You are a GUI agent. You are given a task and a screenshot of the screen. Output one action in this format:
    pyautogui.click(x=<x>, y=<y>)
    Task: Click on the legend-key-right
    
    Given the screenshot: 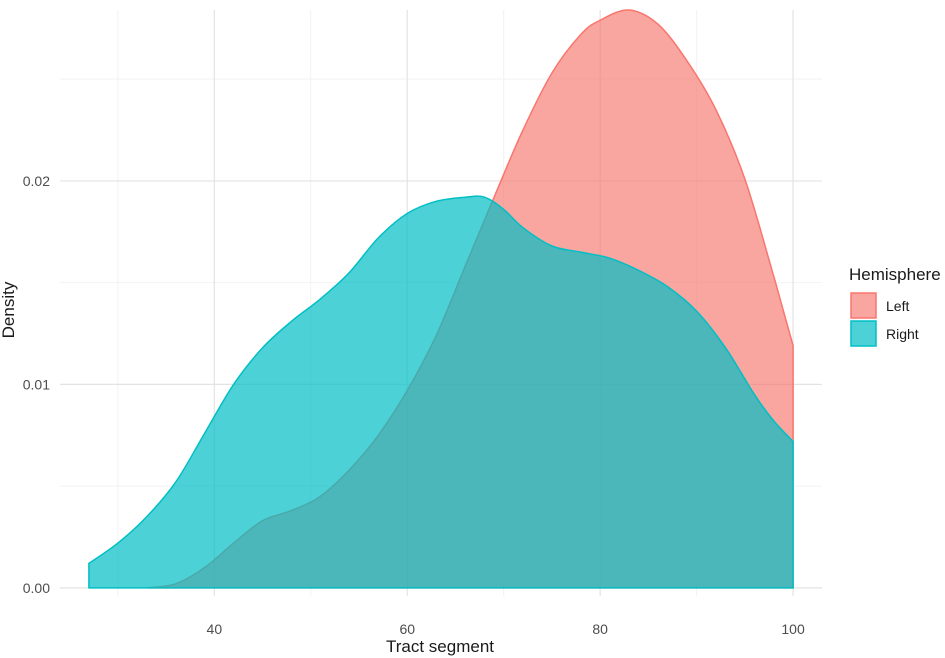 What is the action you would take?
    pyautogui.click(x=863, y=333)
    